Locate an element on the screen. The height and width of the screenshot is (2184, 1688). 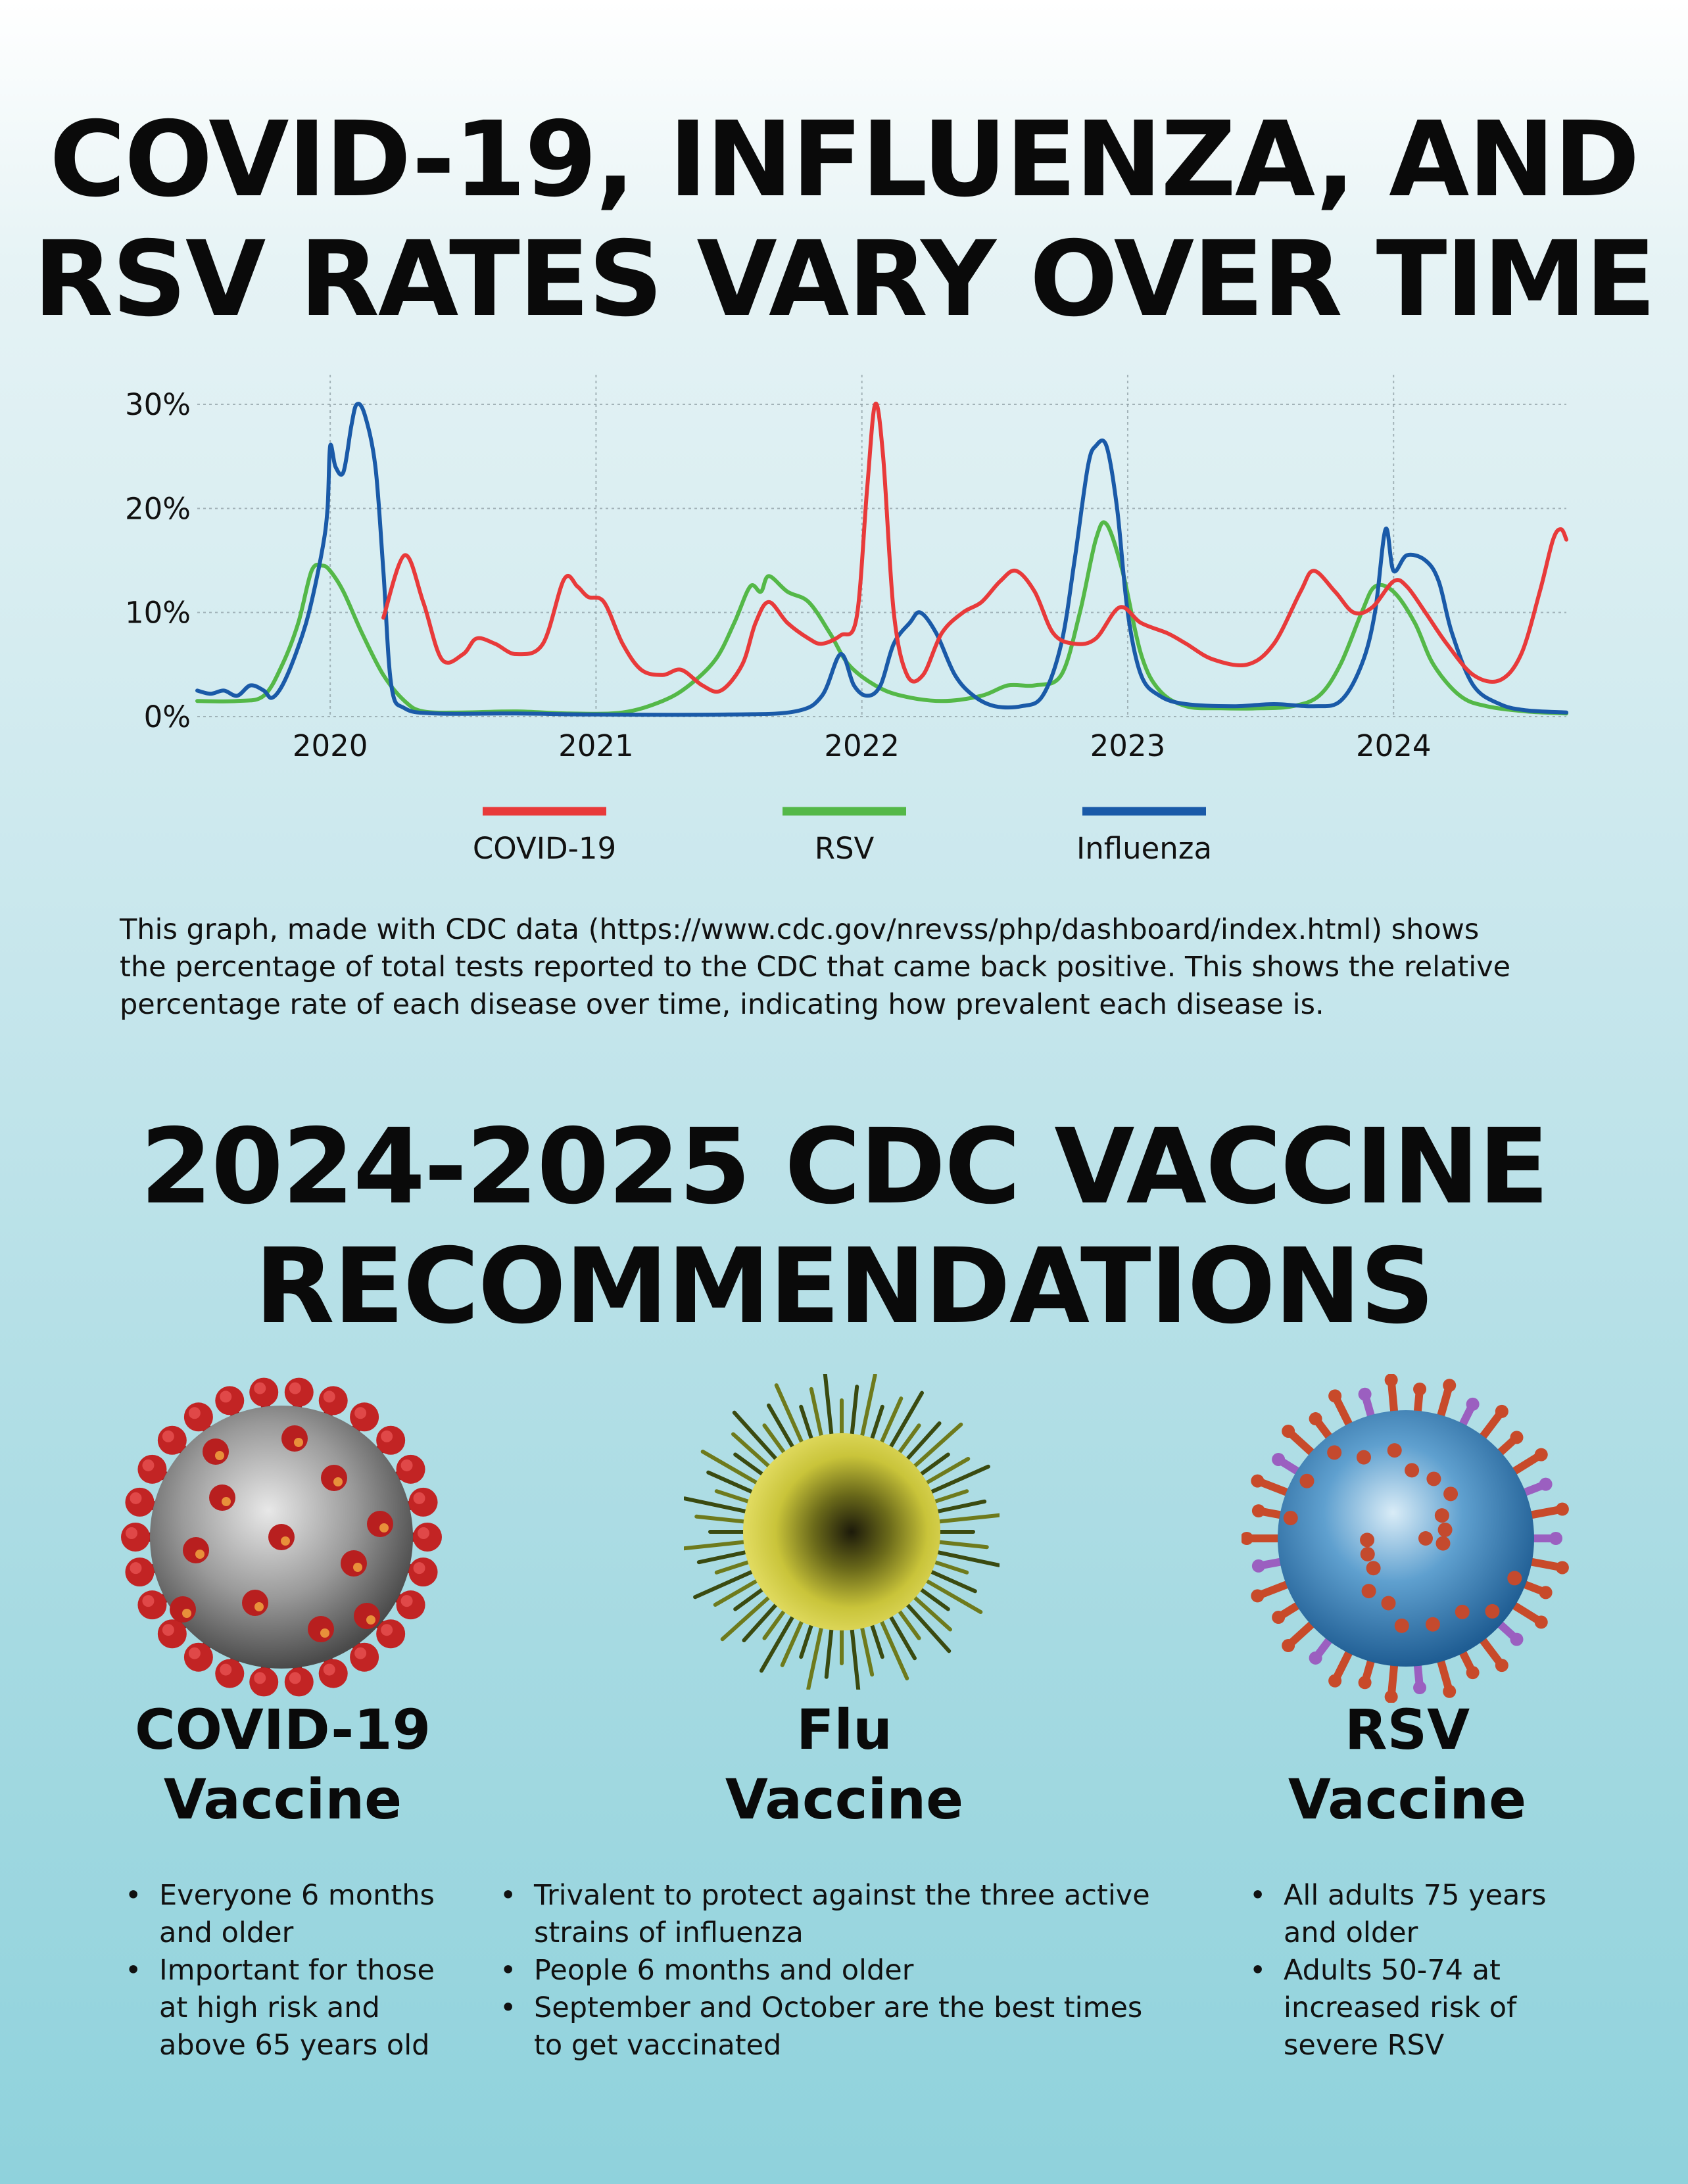
rsv-bullet-1-line-2: and older is located at coordinates (1351, 1932).